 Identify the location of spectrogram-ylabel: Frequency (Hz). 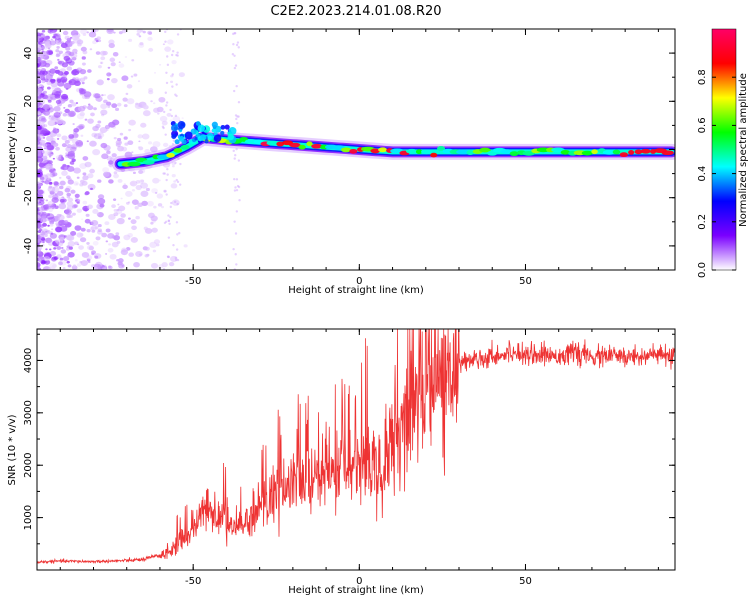
(12, 150).